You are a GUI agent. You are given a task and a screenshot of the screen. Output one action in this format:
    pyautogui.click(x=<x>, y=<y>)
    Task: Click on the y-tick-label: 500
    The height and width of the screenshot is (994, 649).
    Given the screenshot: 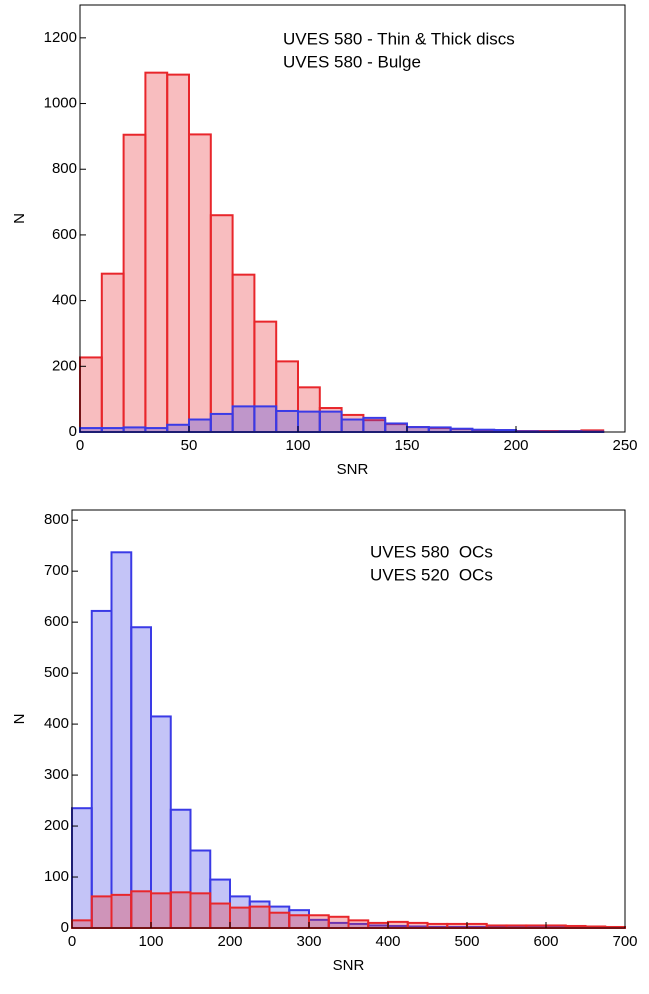 What is the action you would take?
    pyautogui.click(x=56, y=672)
    